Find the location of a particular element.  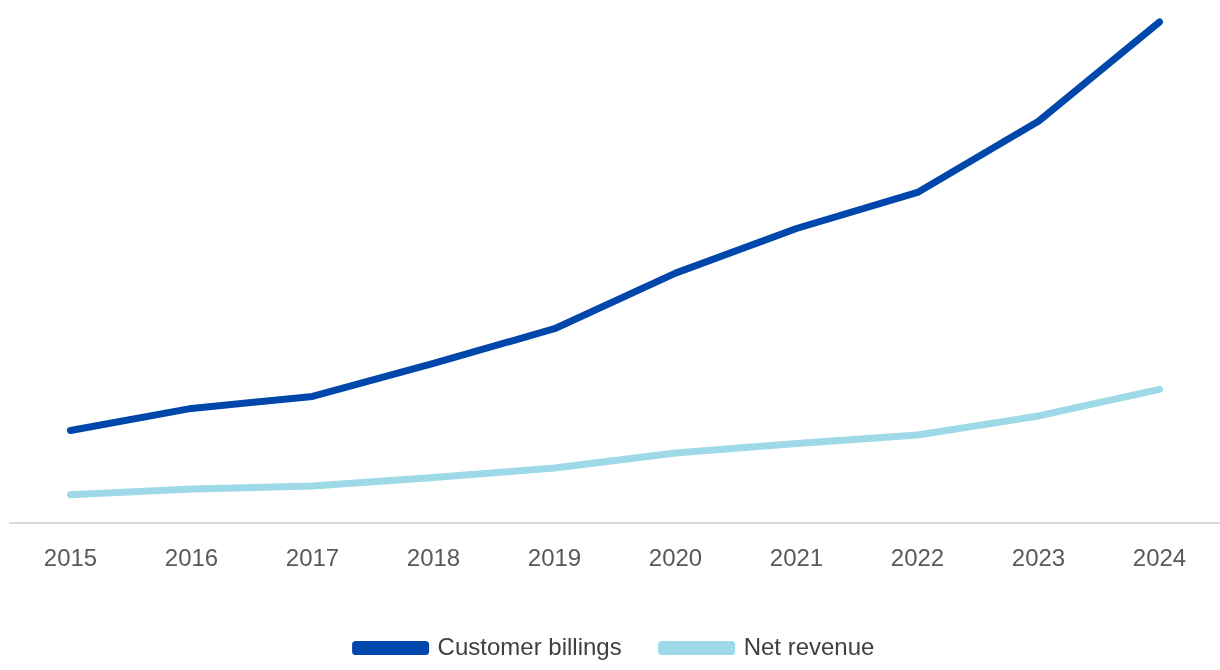

x-tick-label: 2021 is located at coordinates (796, 558).